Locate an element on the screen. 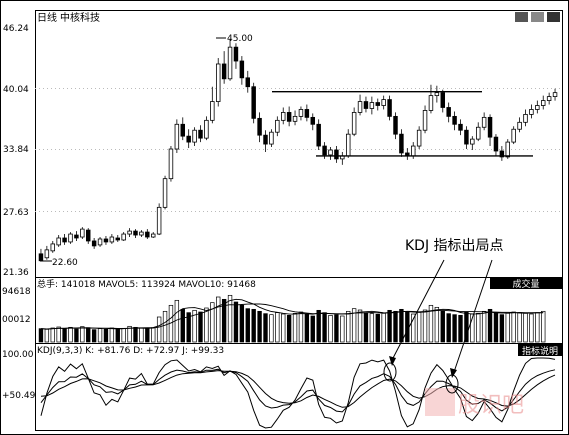 The width and height of the screenshot is (569, 435). volume-button: 成交量 is located at coordinates (526, 283).